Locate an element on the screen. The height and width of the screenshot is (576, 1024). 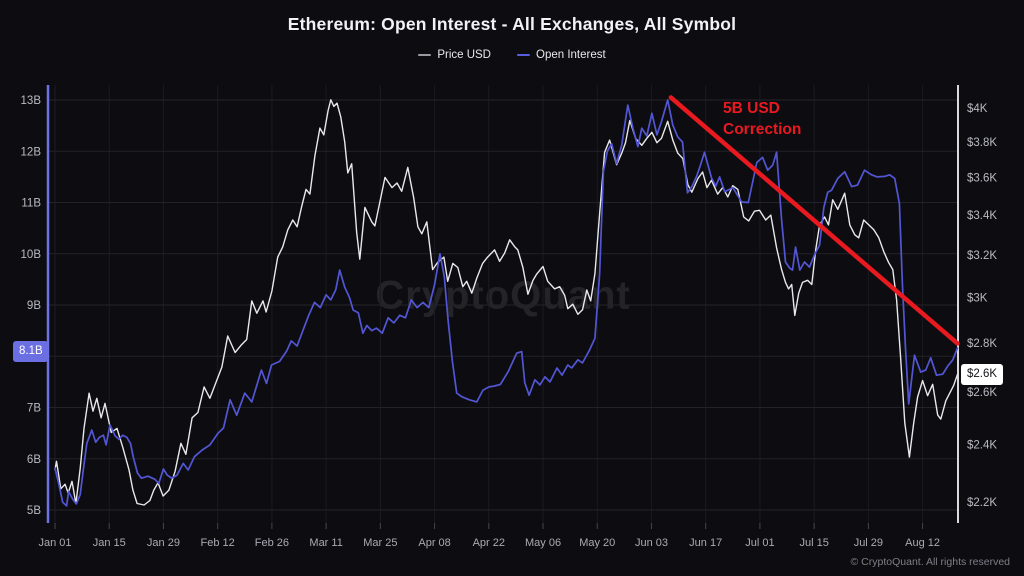
copyright-footer: © CryptoQuant. All rights reserved is located at coordinates (930, 562).